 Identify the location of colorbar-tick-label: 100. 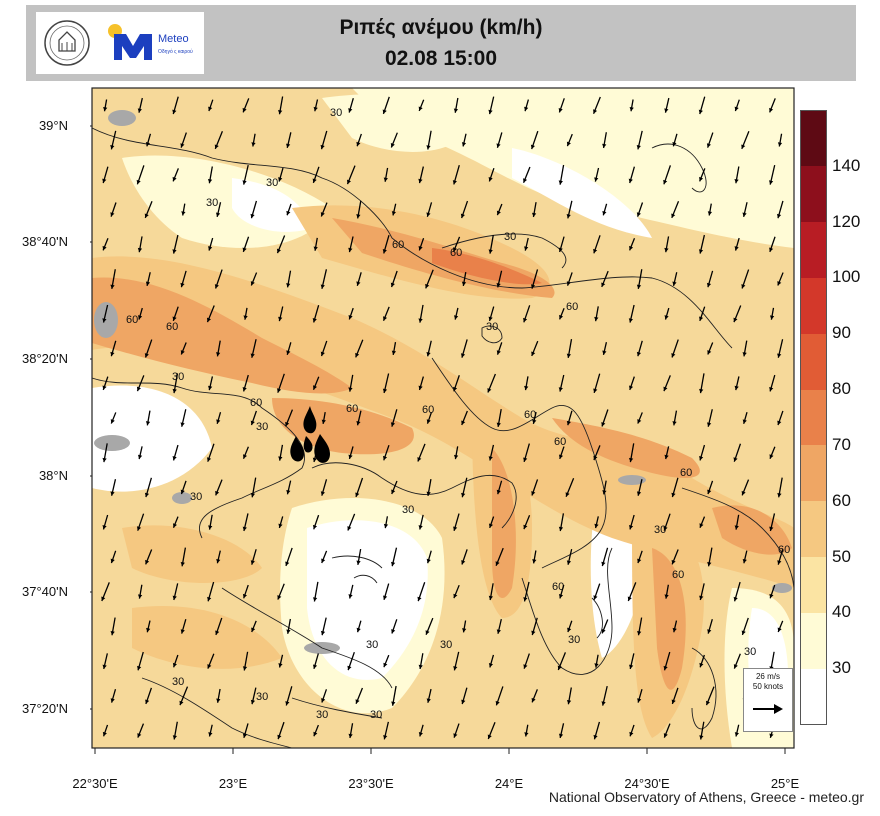
(846, 277).